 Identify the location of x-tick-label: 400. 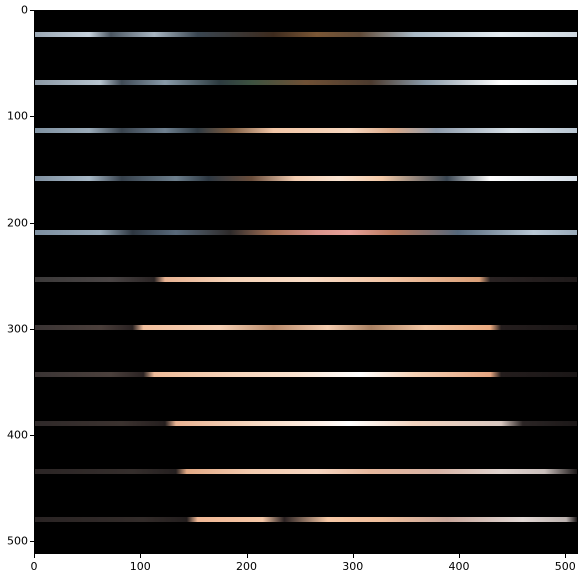
(459, 566).